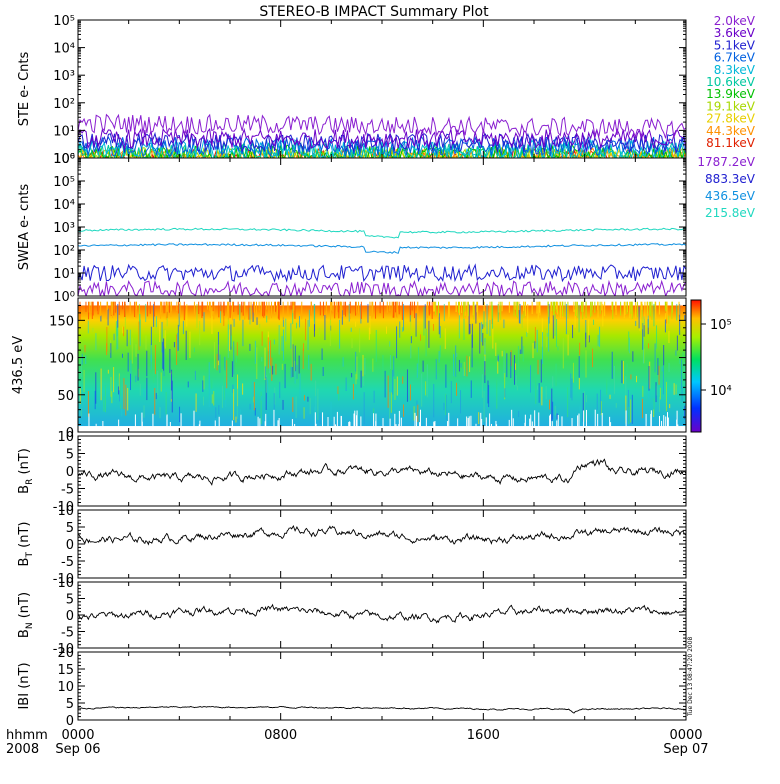 The width and height of the screenshot is (780, 784). Describe the element at coordinates (726, 162) in the screenshot. I see `legend-entry: 1787.2eV` at that location.